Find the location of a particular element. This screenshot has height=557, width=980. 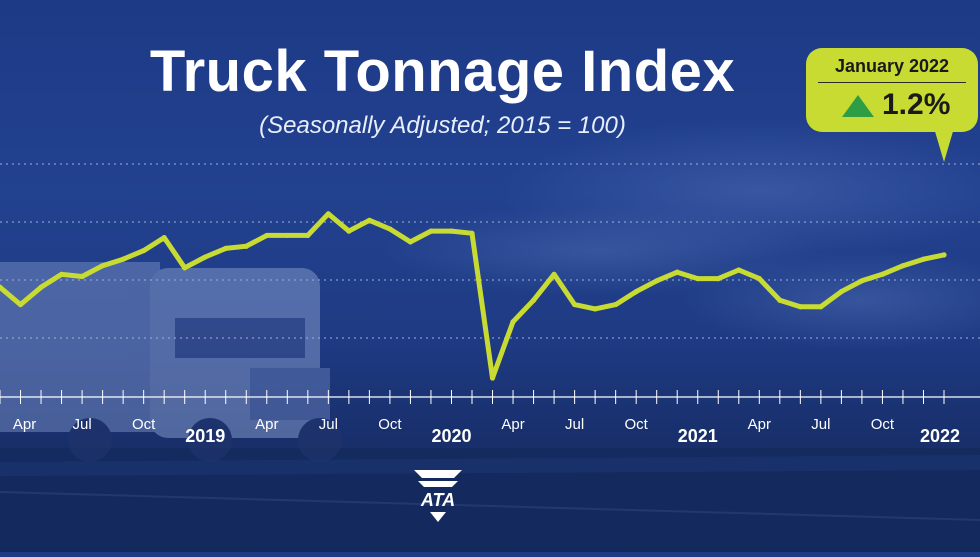

svg-text: ATA is located at coordinates (437, 500).